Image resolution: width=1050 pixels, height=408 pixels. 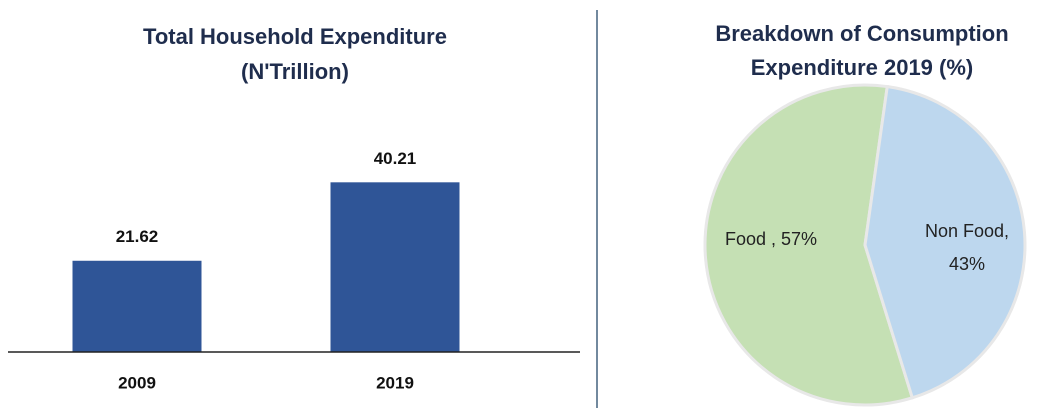 I want to click on data-label: 43%, so click(x=967, y=264).